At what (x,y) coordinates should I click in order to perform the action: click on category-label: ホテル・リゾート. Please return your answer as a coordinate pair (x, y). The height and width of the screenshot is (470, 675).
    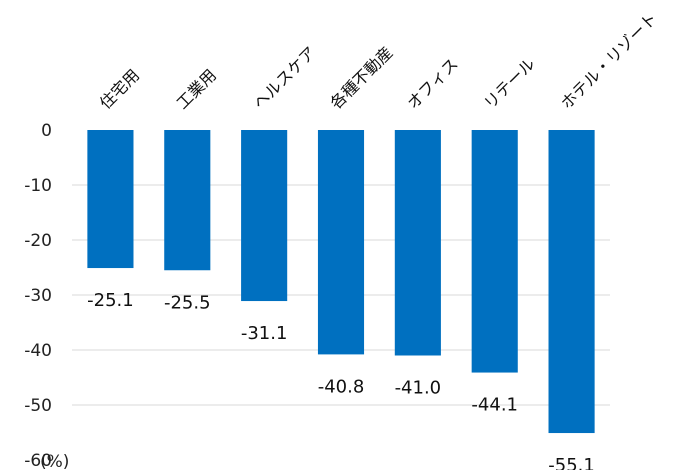
    Looking at the image, I should click on (609, 61).